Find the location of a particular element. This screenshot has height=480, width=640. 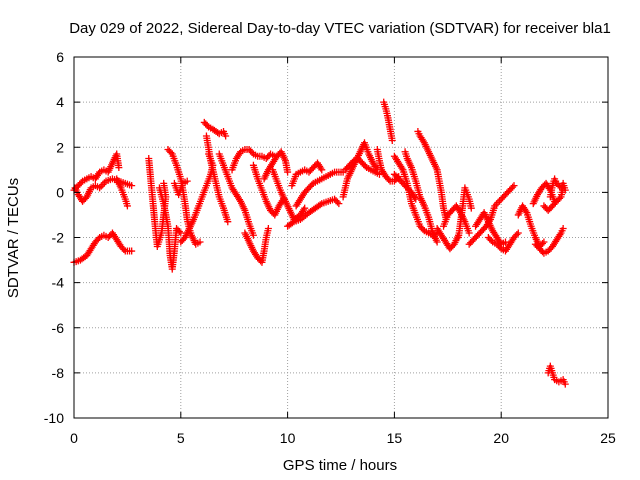

y-tick-label: 6 is located at coordinates (60, 57).